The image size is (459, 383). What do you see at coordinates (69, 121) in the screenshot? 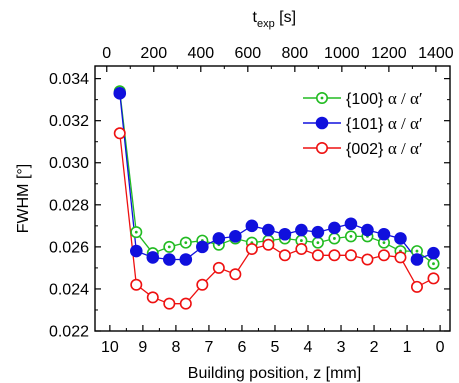
I see `y-tick-label: 0.032` at bounding box center [69, 121].